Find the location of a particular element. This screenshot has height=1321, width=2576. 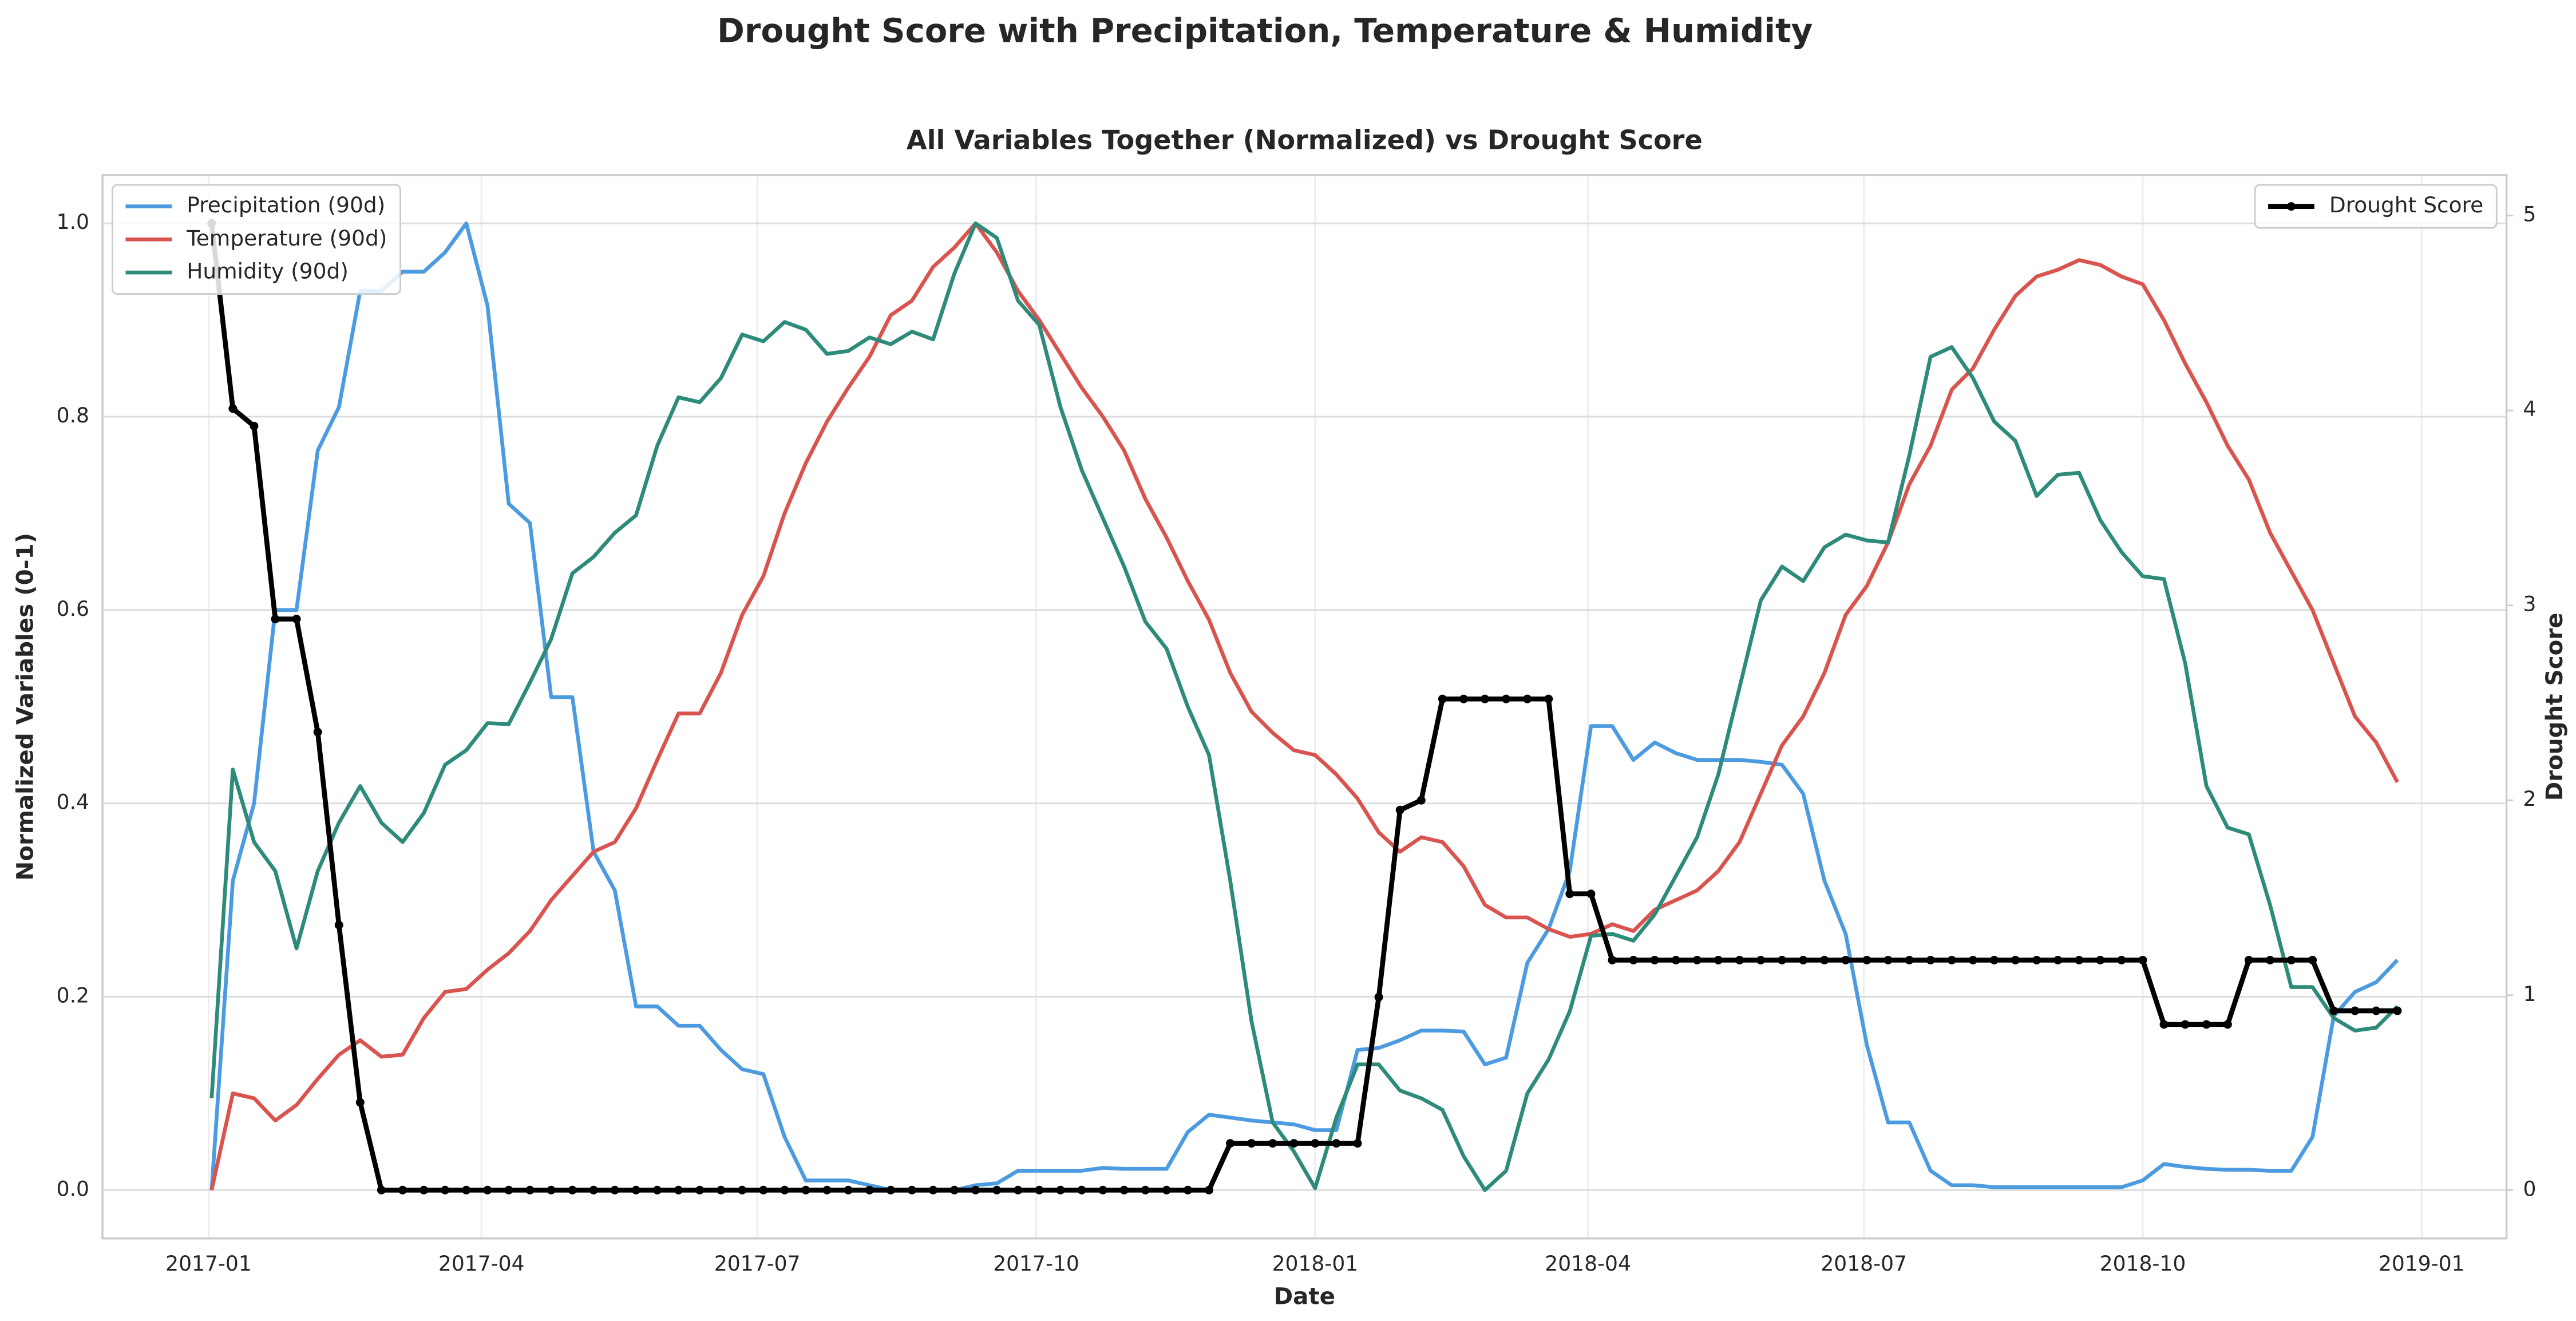

x-tick-label: 2018-10 is located at coordinates (2143, 1264).